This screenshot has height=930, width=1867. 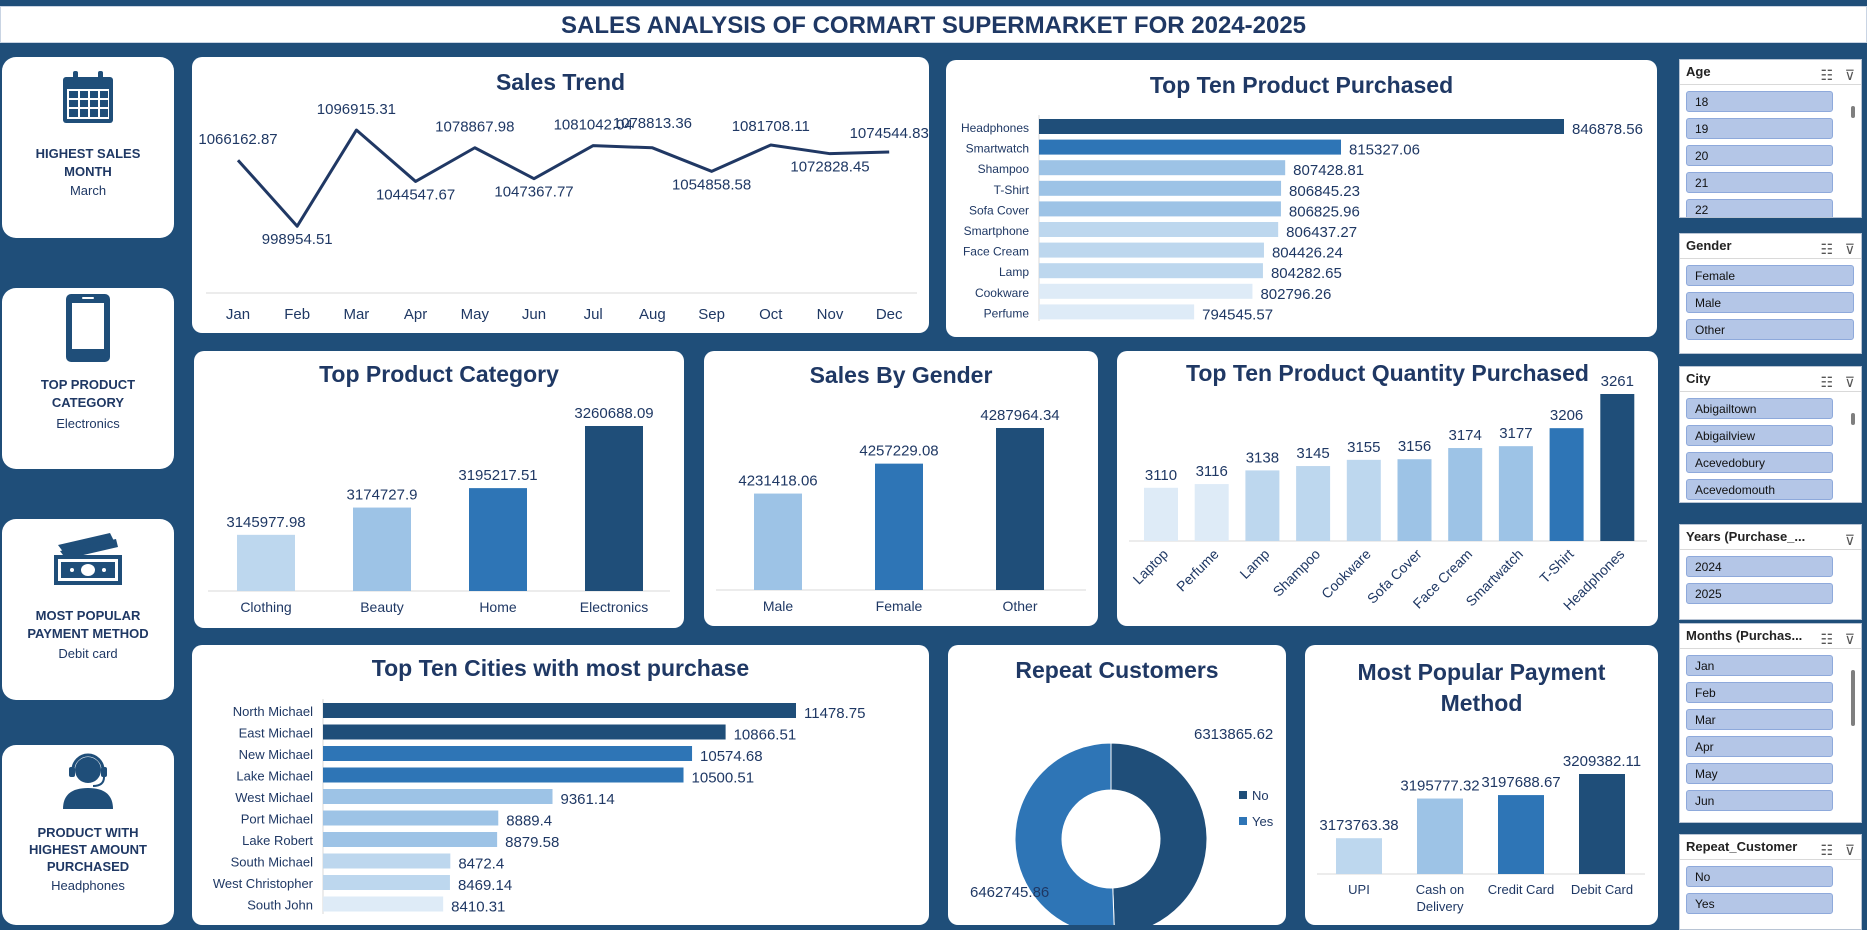 I want to click on data-label: 6462745.86, so click(x=1009, y=892).